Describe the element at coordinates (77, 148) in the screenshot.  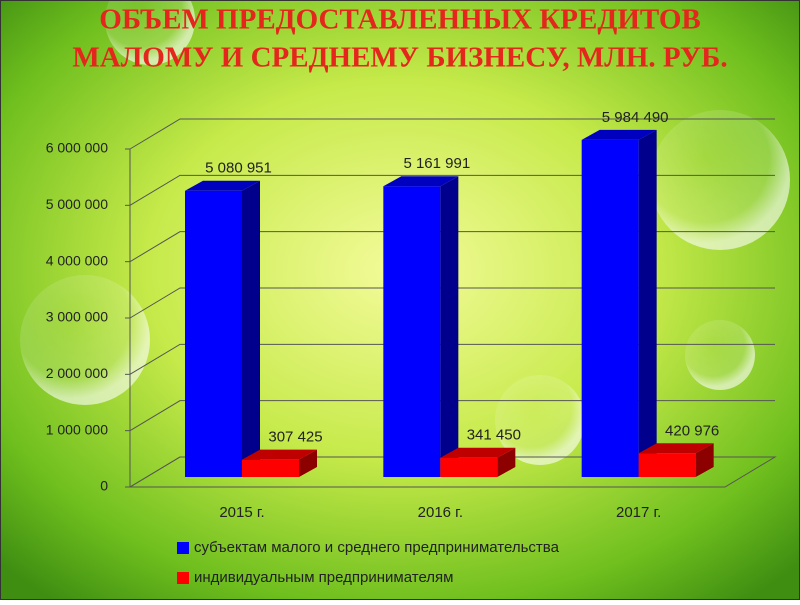
I see `y-tick-label: 6 000 000` at that location.